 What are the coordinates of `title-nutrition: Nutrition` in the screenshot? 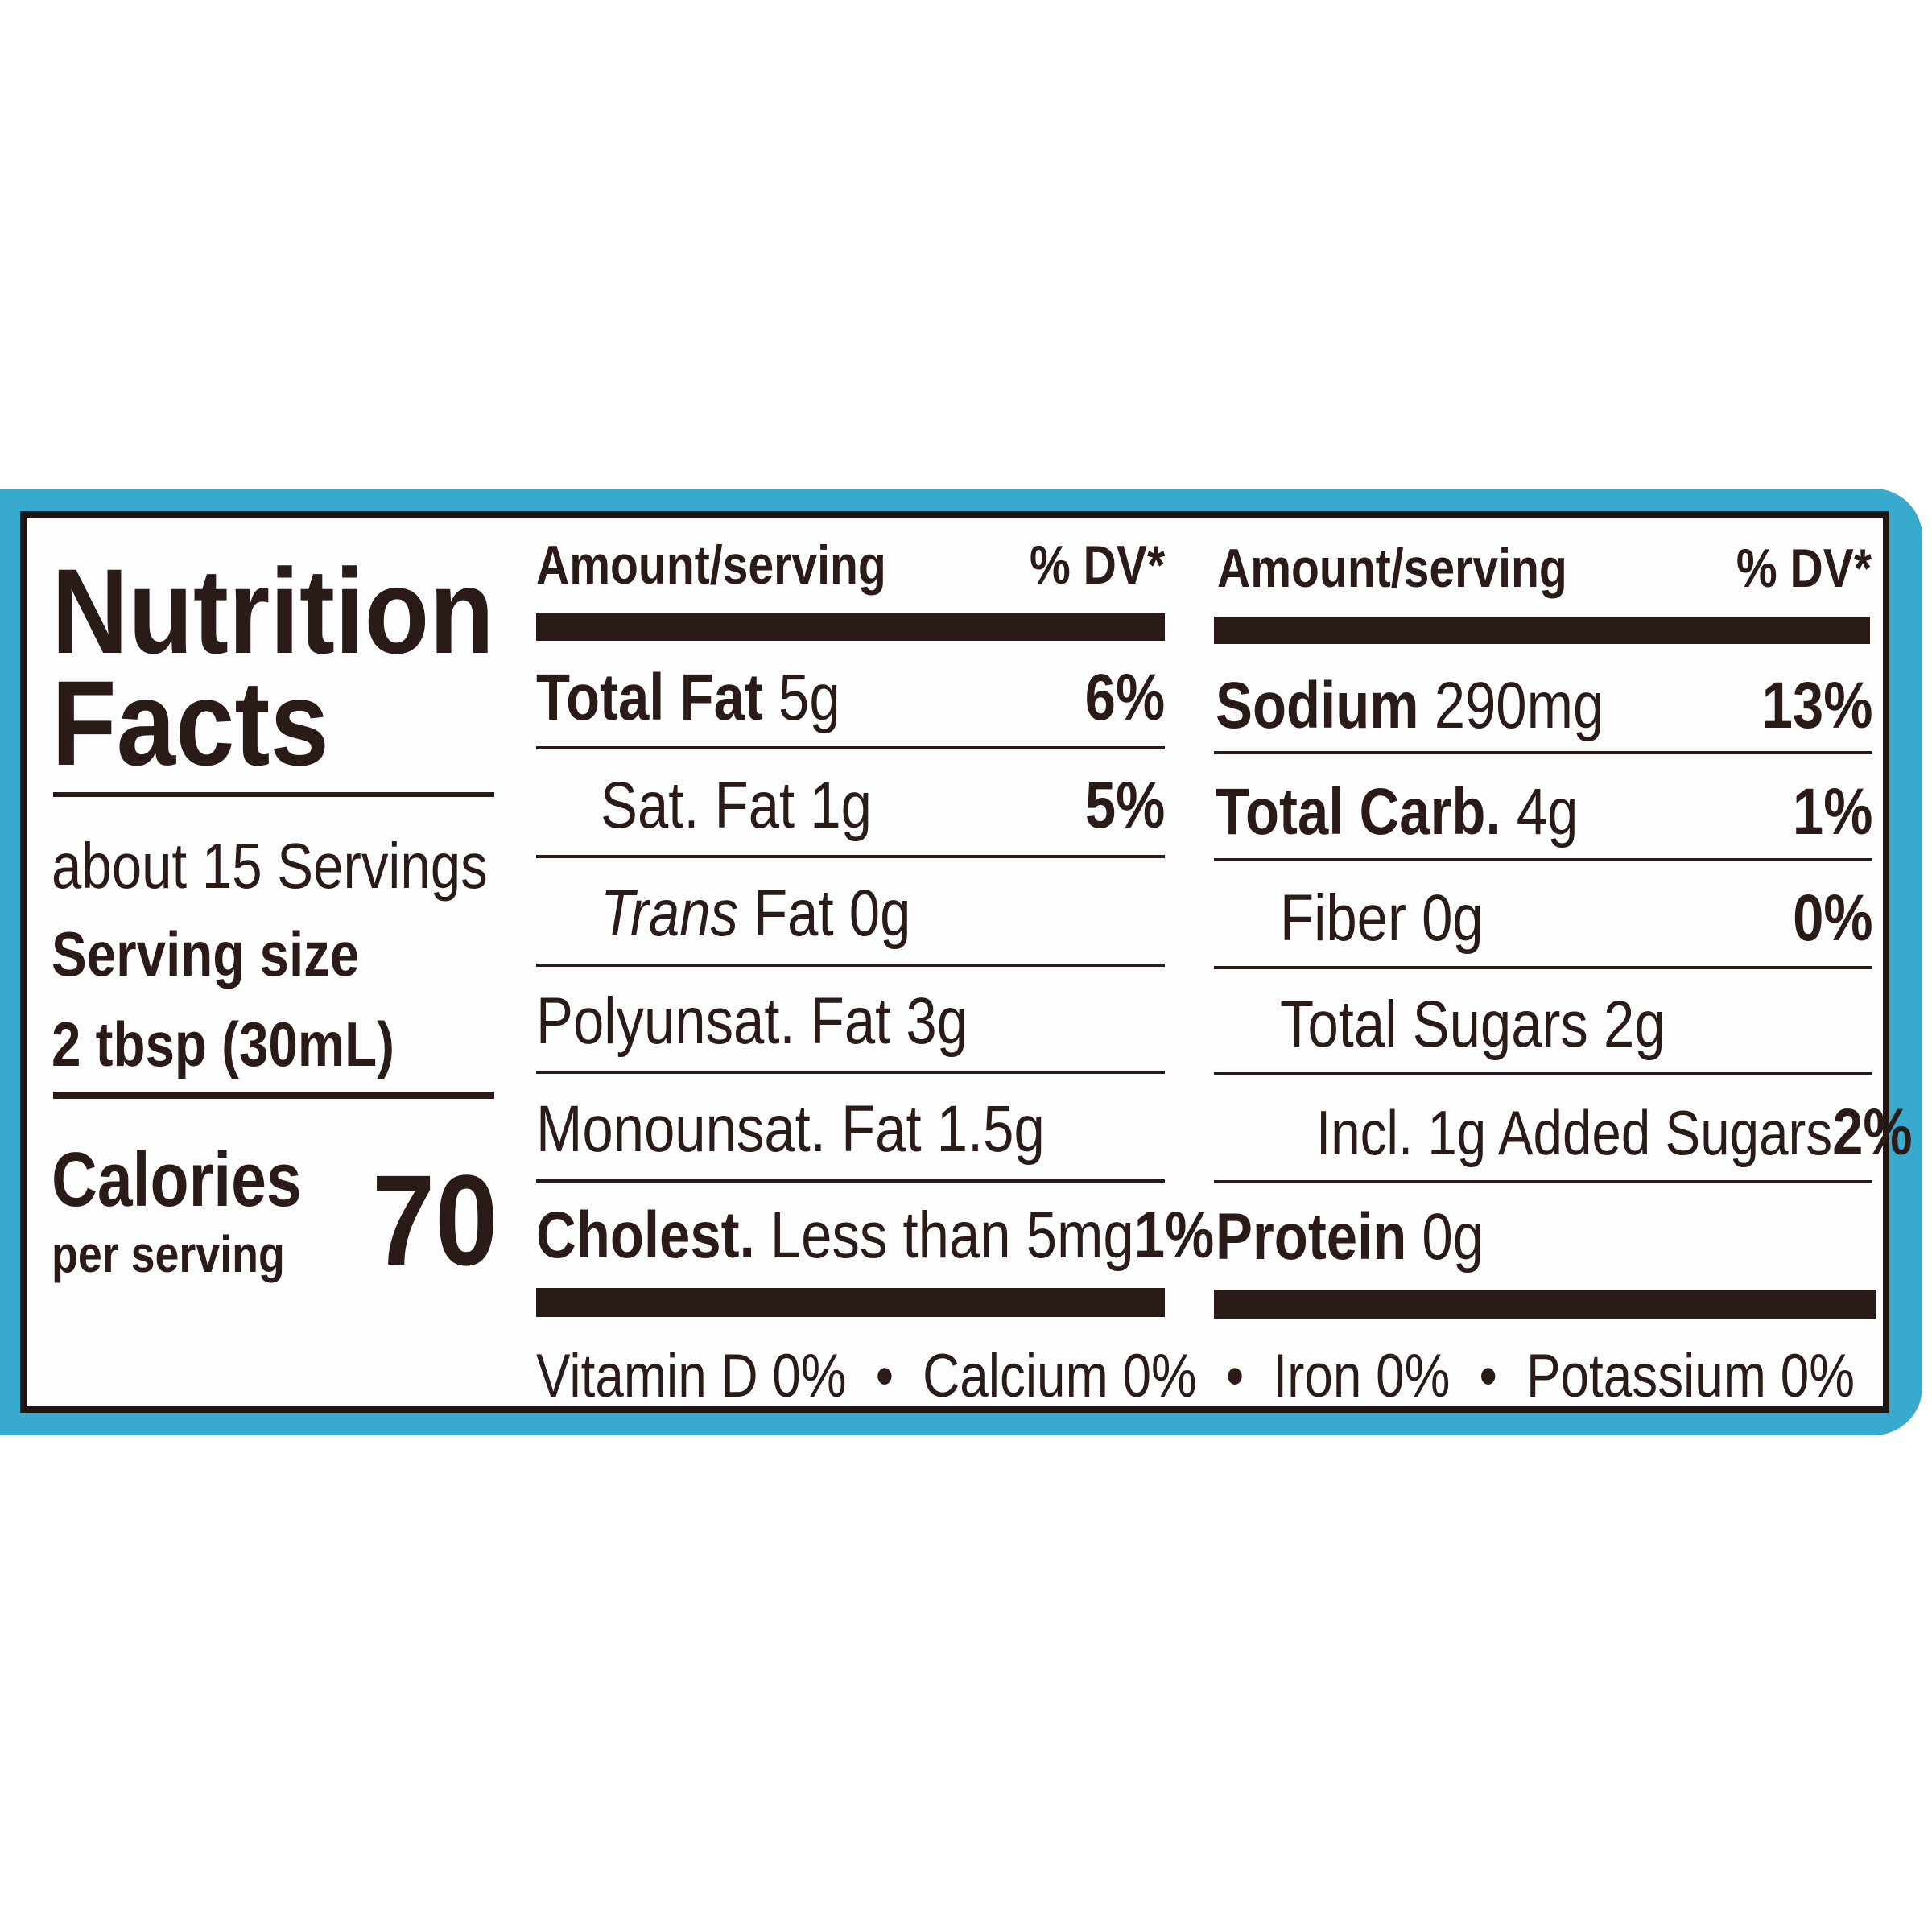 It's located at (273, 611).